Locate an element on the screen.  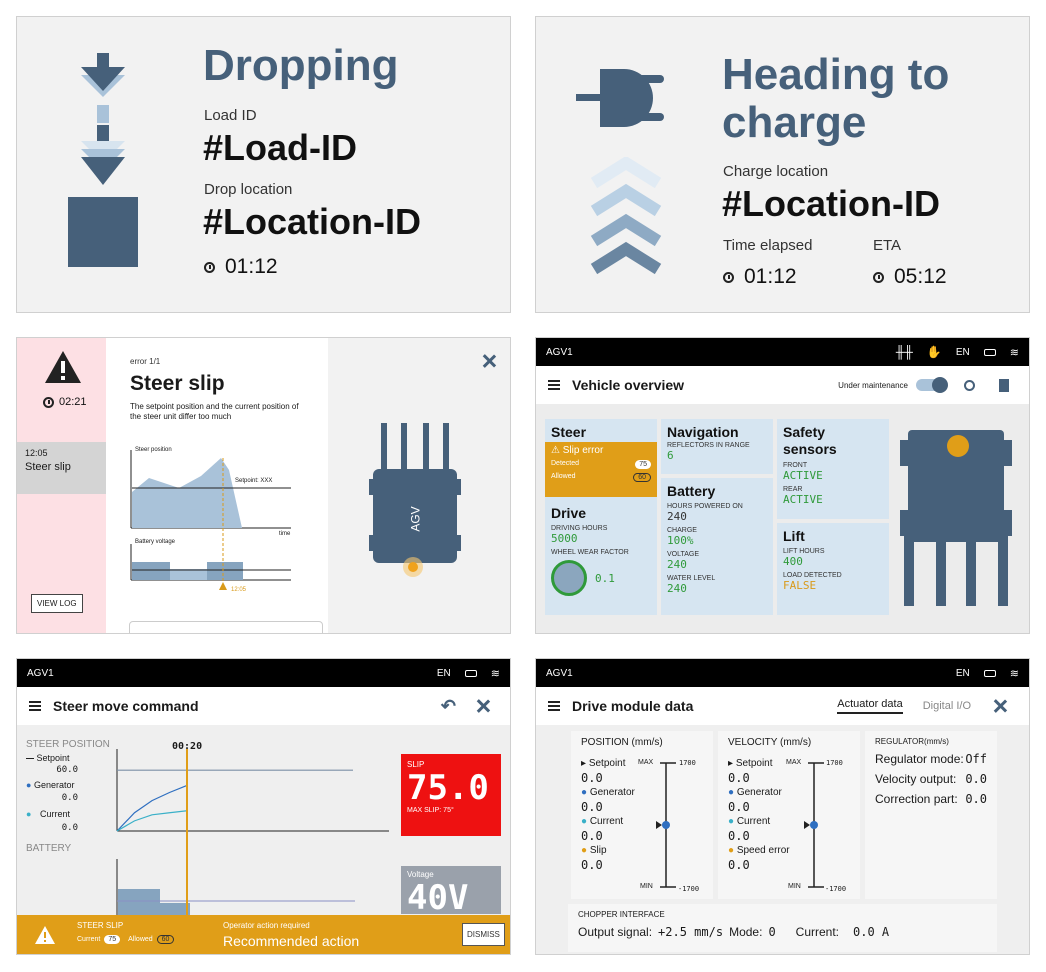
load-detected-value: FALSE is located at coordinates (800, 585).